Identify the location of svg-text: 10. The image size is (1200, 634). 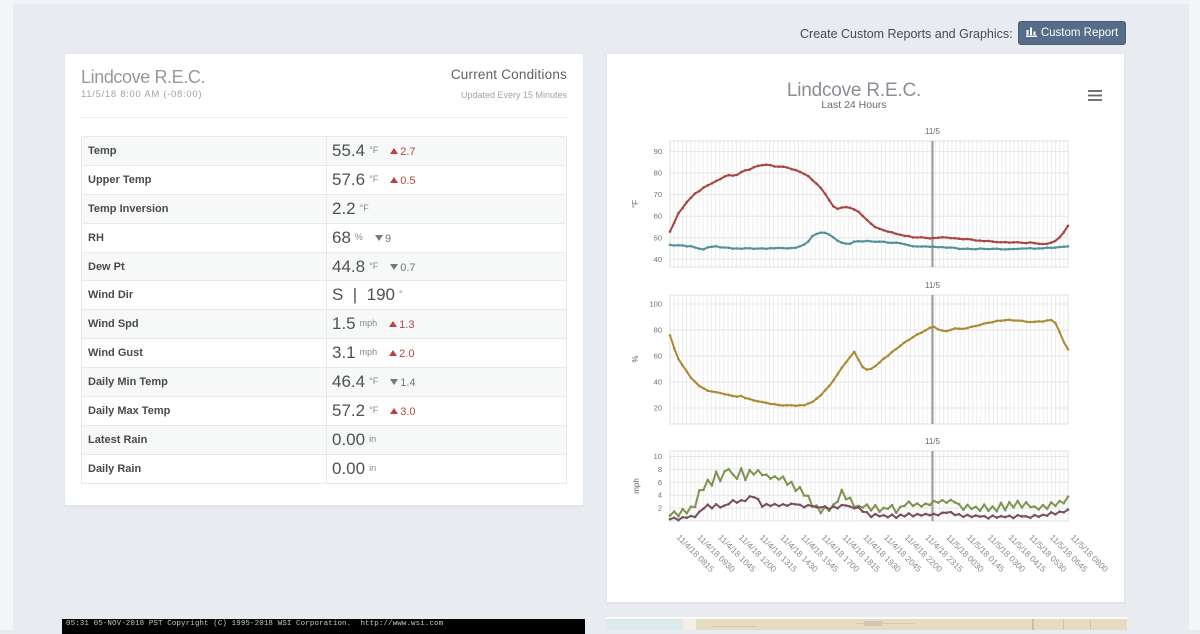
(658, 456).